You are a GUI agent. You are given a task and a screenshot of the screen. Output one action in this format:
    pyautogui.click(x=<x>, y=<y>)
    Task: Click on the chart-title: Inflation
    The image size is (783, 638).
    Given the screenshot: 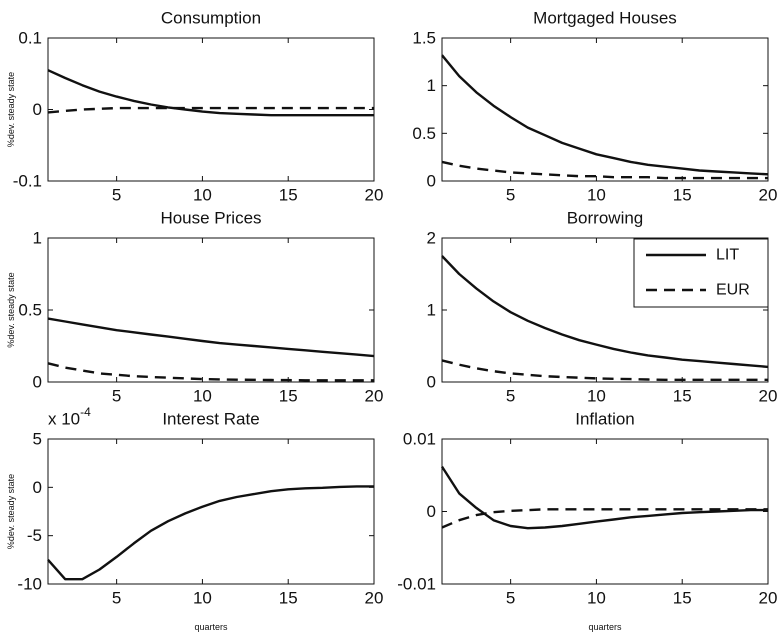 What is the action you would take?
    pyautogui.click(x=605, y=419)
    